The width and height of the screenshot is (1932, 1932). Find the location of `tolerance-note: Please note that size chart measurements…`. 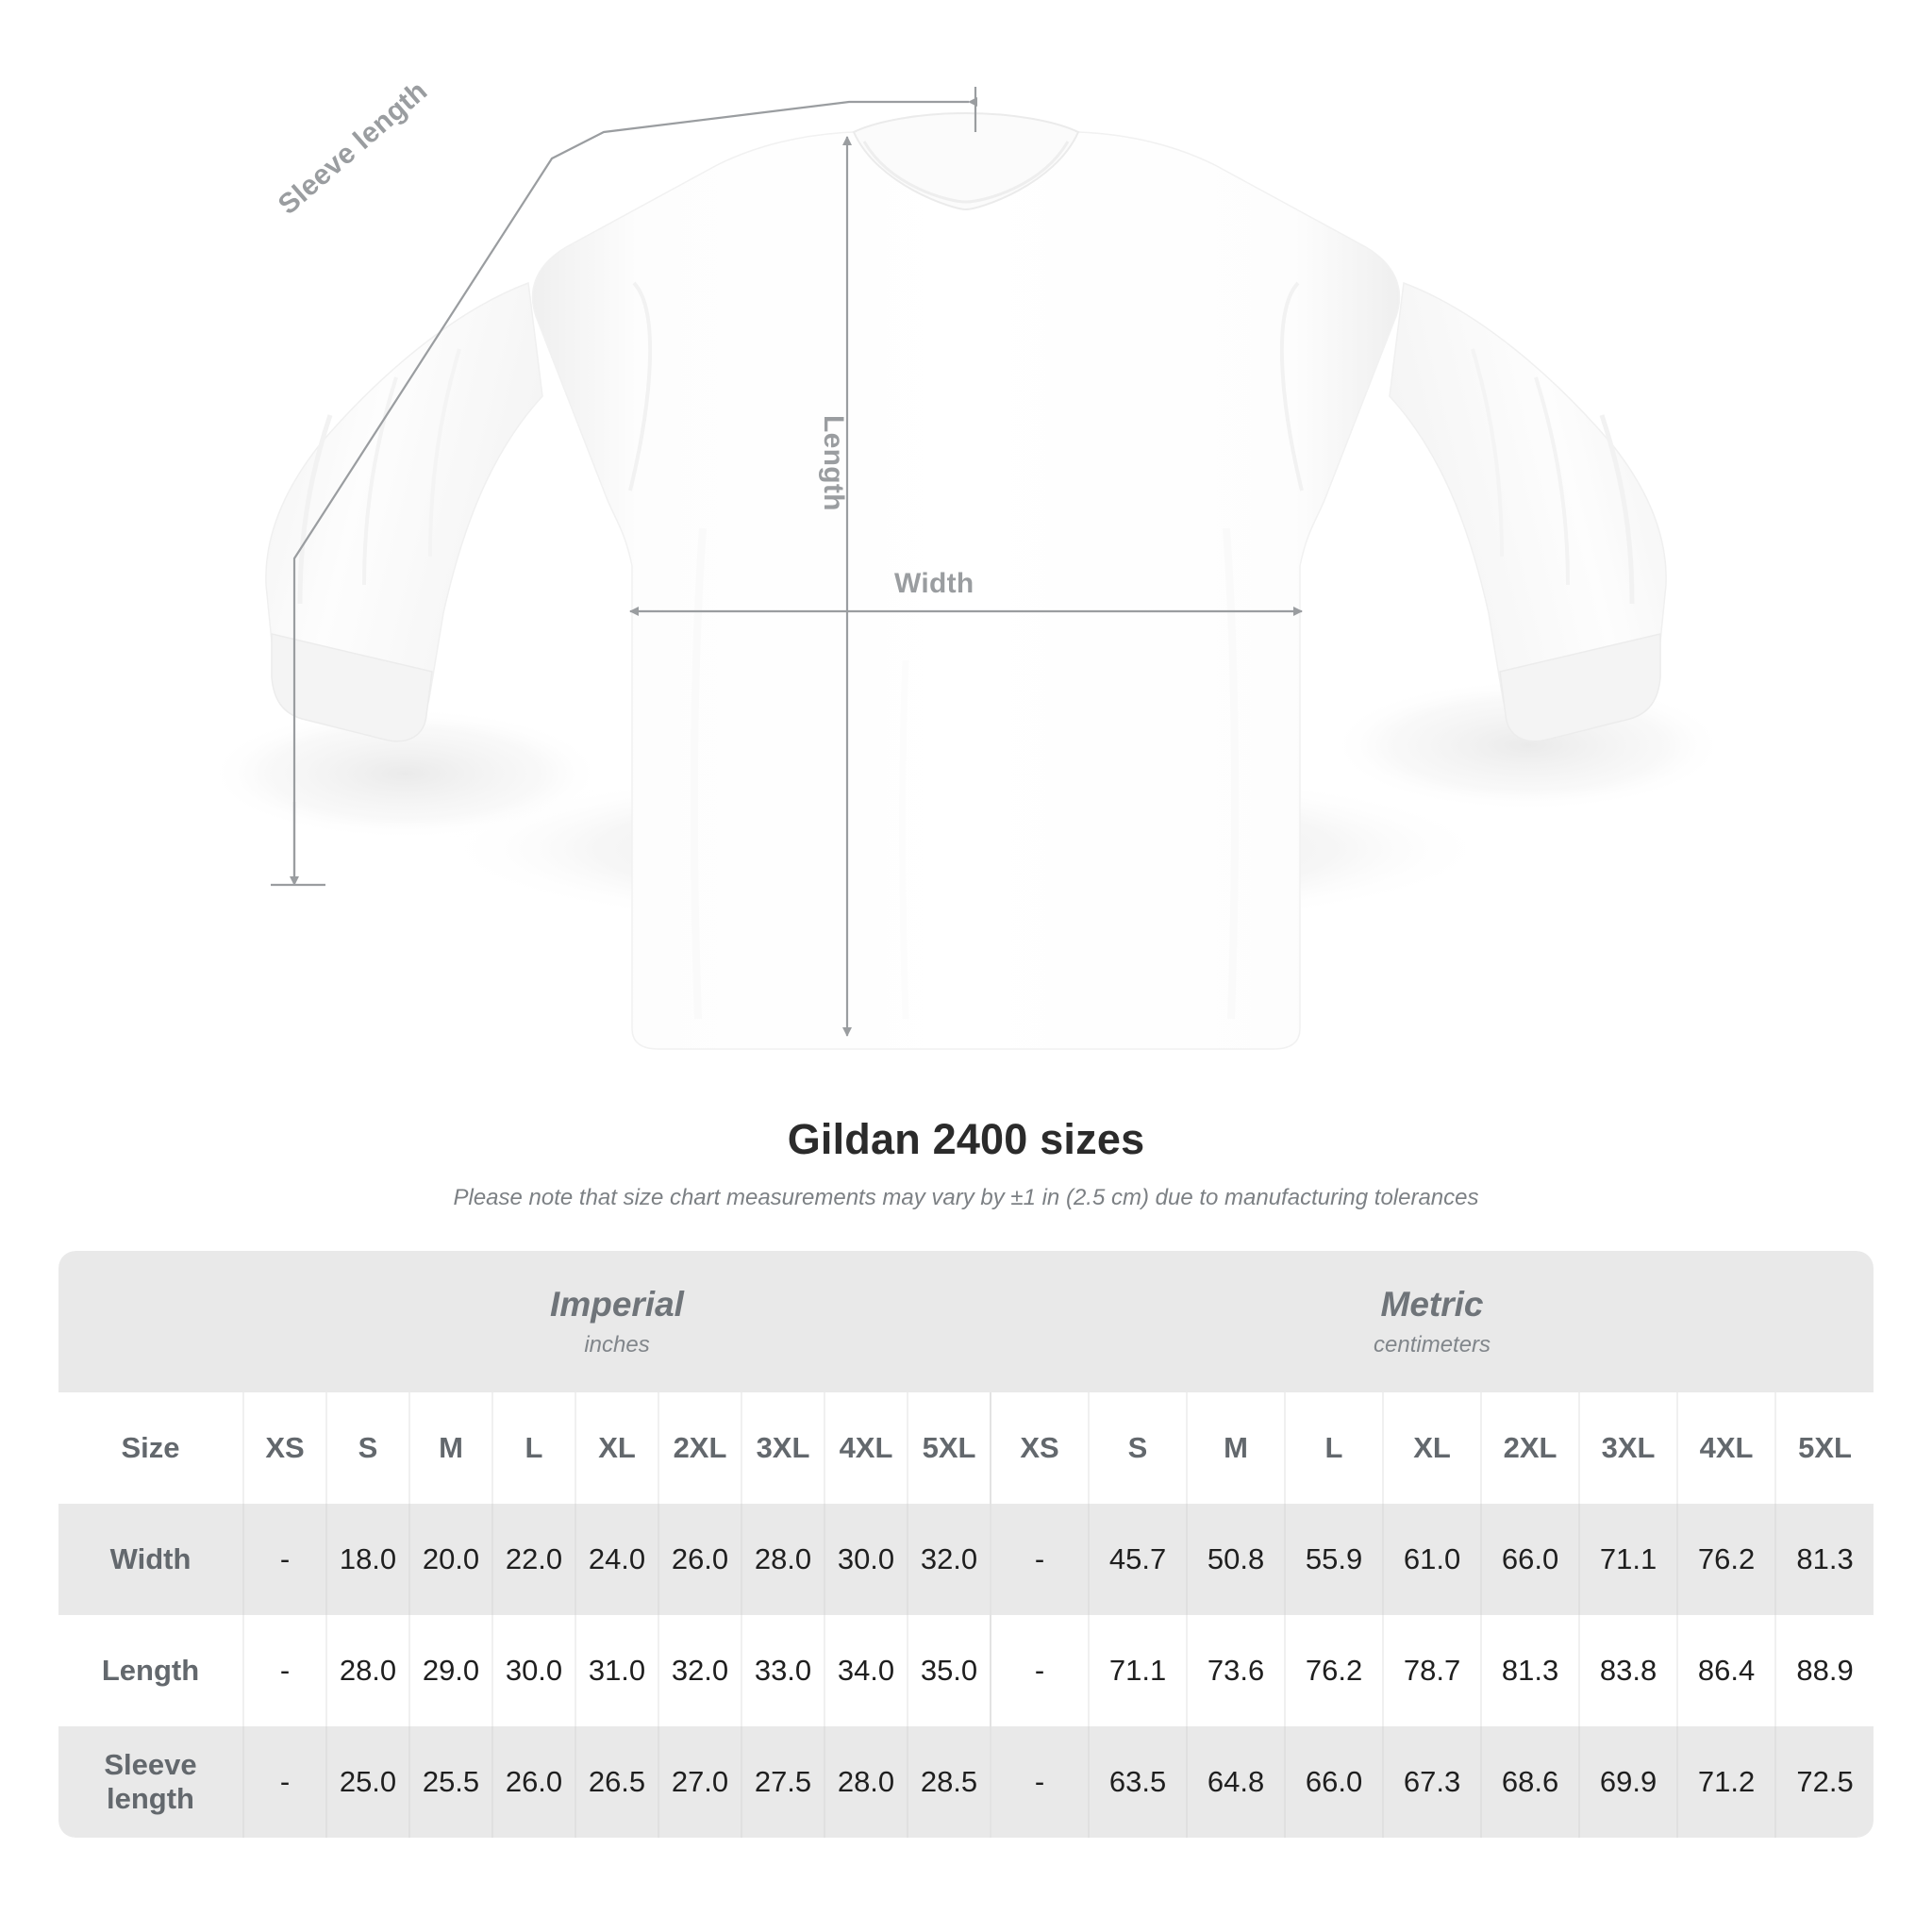

tolerance-note: Please note that size chart measurements… is located at coordinates (966, 1197).